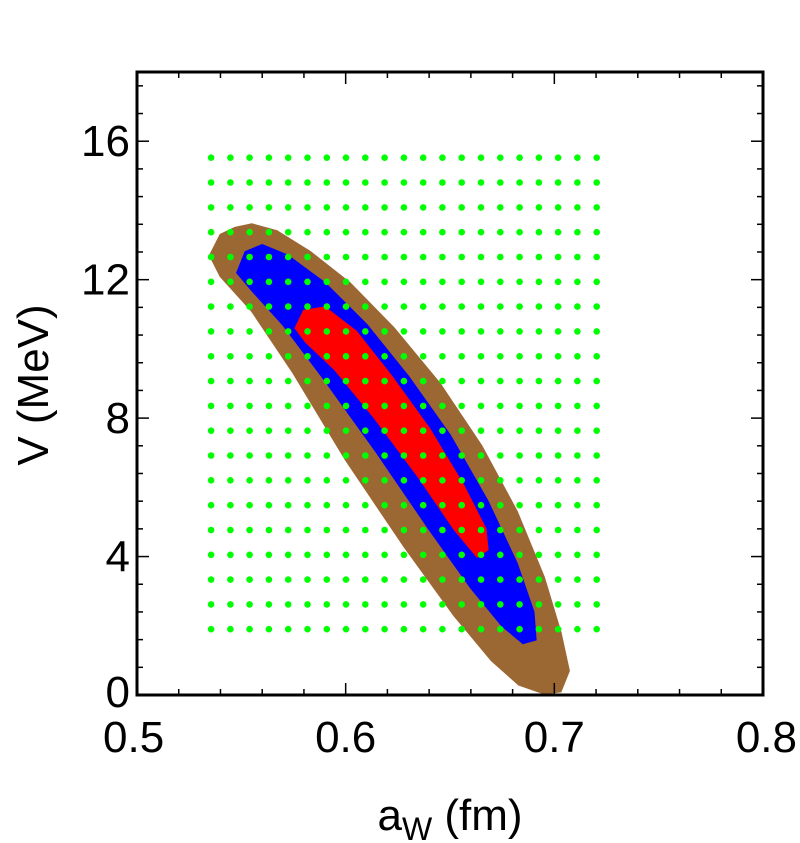  Describe the element at coordinates (477, 815) in the screenshot. I see `x-axis-label-rest: (fm)` at that location.